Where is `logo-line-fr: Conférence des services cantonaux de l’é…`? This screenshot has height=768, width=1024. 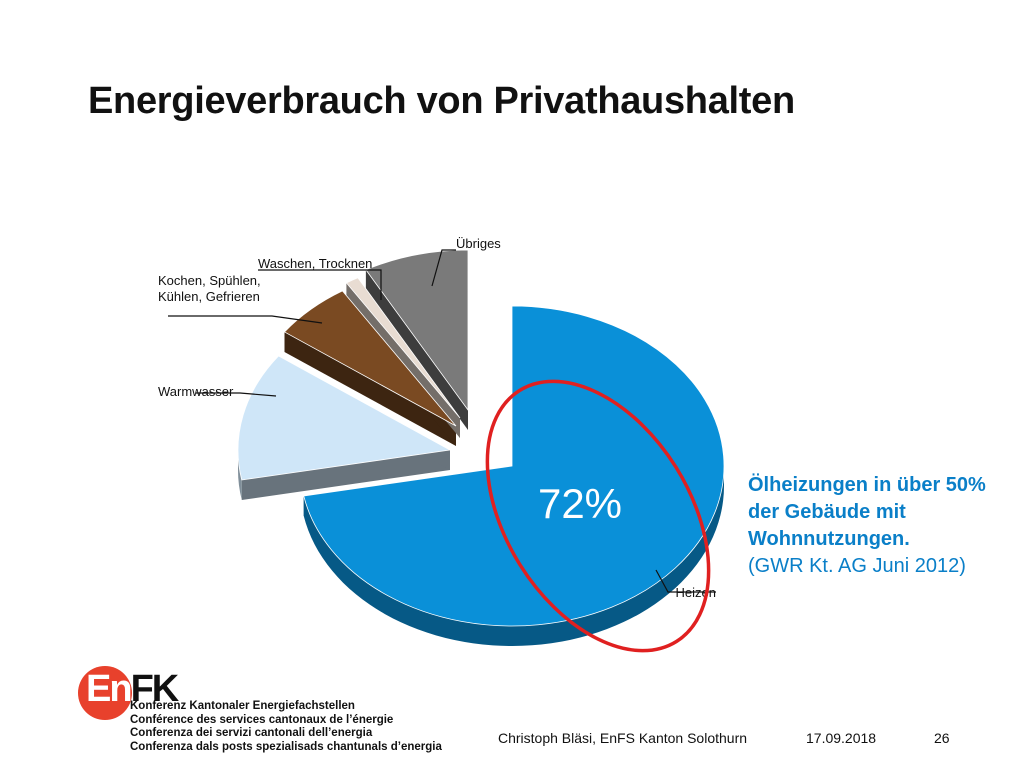 logo-line-fr: Conférence des services cantonaux de l’é… is located at coordinates (262, 719).